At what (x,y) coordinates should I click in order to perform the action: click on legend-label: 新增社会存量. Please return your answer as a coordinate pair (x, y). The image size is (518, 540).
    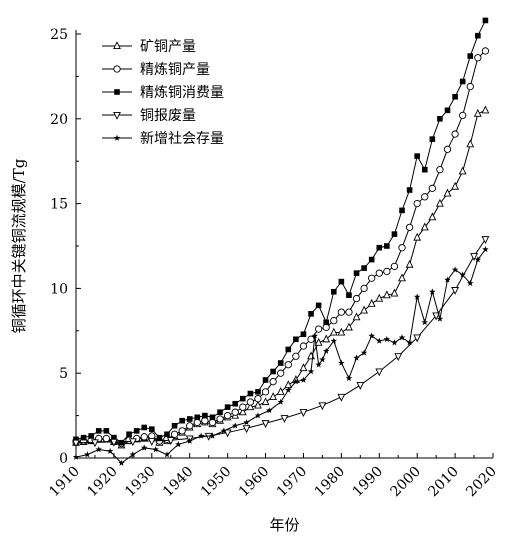
    Looking at the image, I should click on (182, 139).